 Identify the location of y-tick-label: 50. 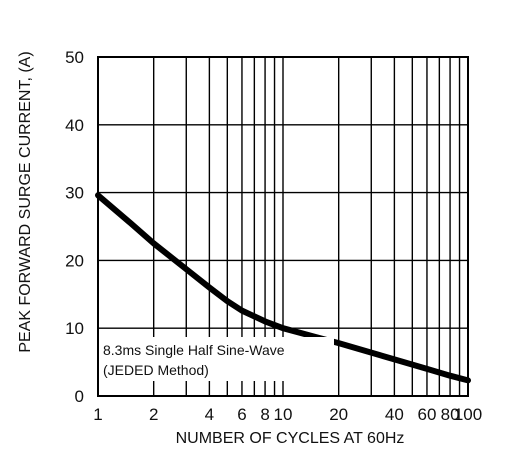
(74, 57).